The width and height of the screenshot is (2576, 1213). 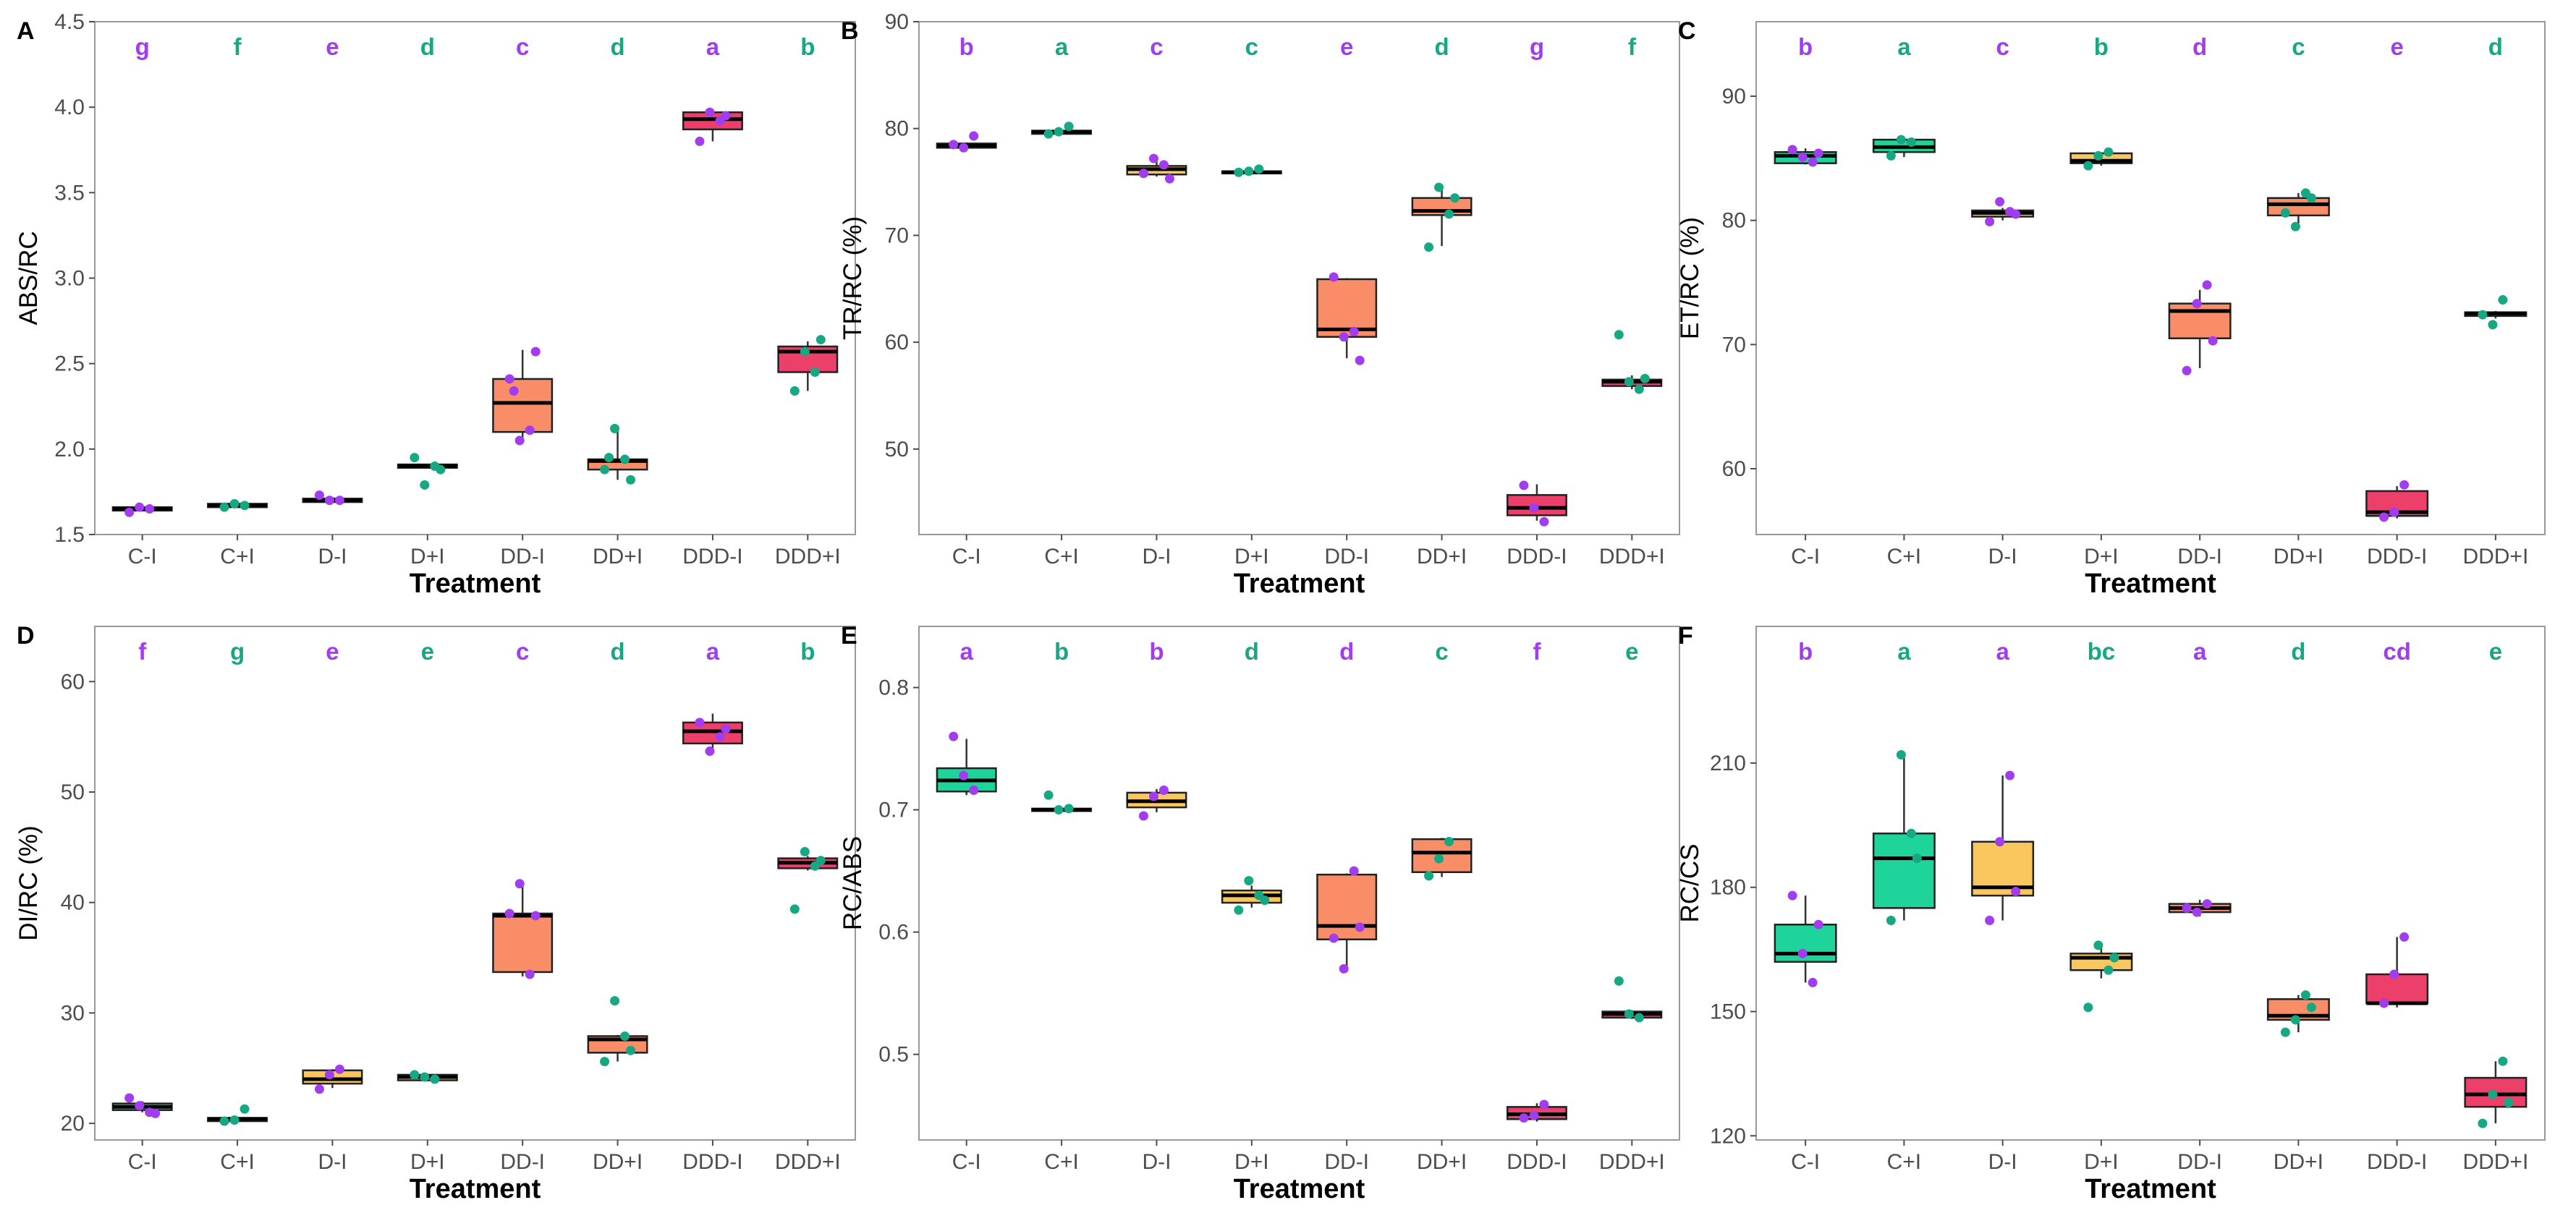 What do you see at coordinates (1251, 46) in the screenshot?
I see `significance-letter: c` at bounding box center [1251, 46].